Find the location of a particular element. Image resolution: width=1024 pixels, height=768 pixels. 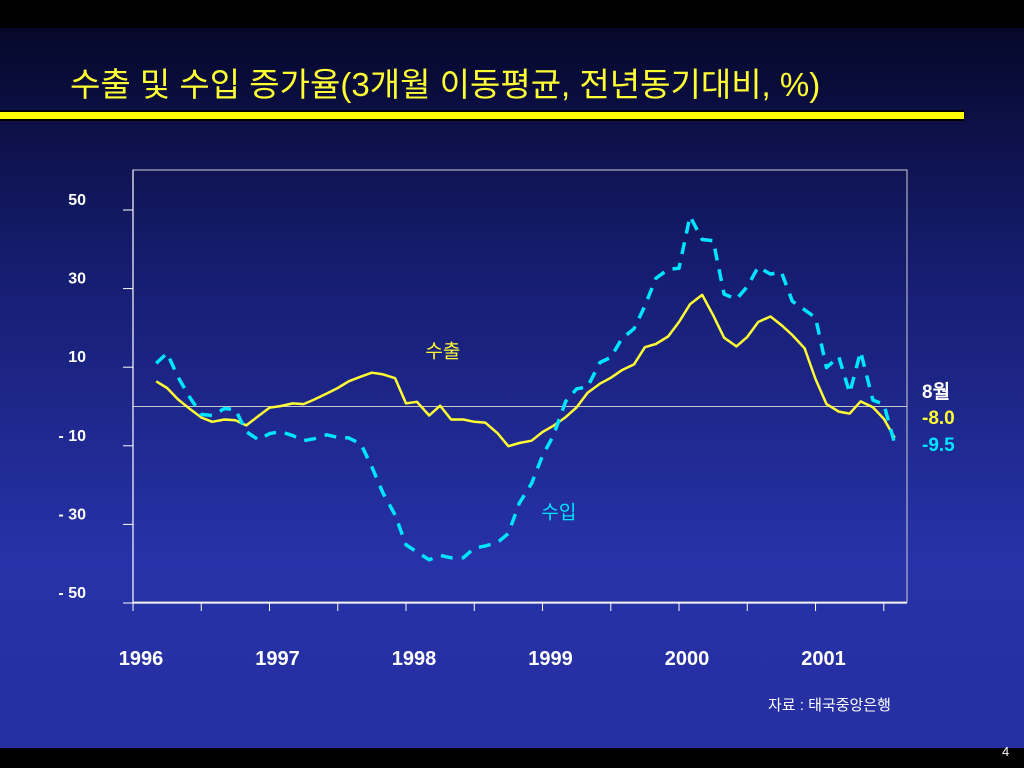

y-tick-label: 50 is located at coordinates (77, 200).